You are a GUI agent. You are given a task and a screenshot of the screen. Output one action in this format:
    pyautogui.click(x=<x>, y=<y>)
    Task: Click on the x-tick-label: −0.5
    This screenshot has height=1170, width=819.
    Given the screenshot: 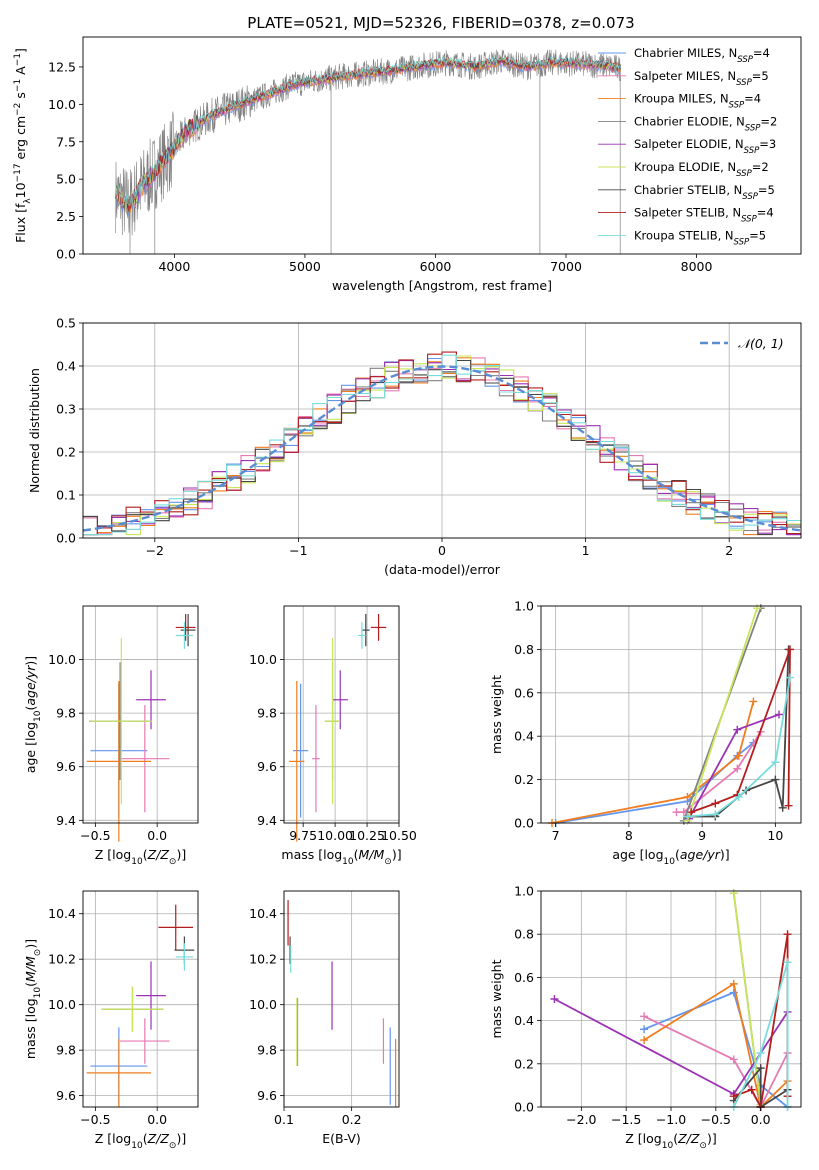 What is the action you would take?
    pyautogui.click(x=716, y=1119)
    